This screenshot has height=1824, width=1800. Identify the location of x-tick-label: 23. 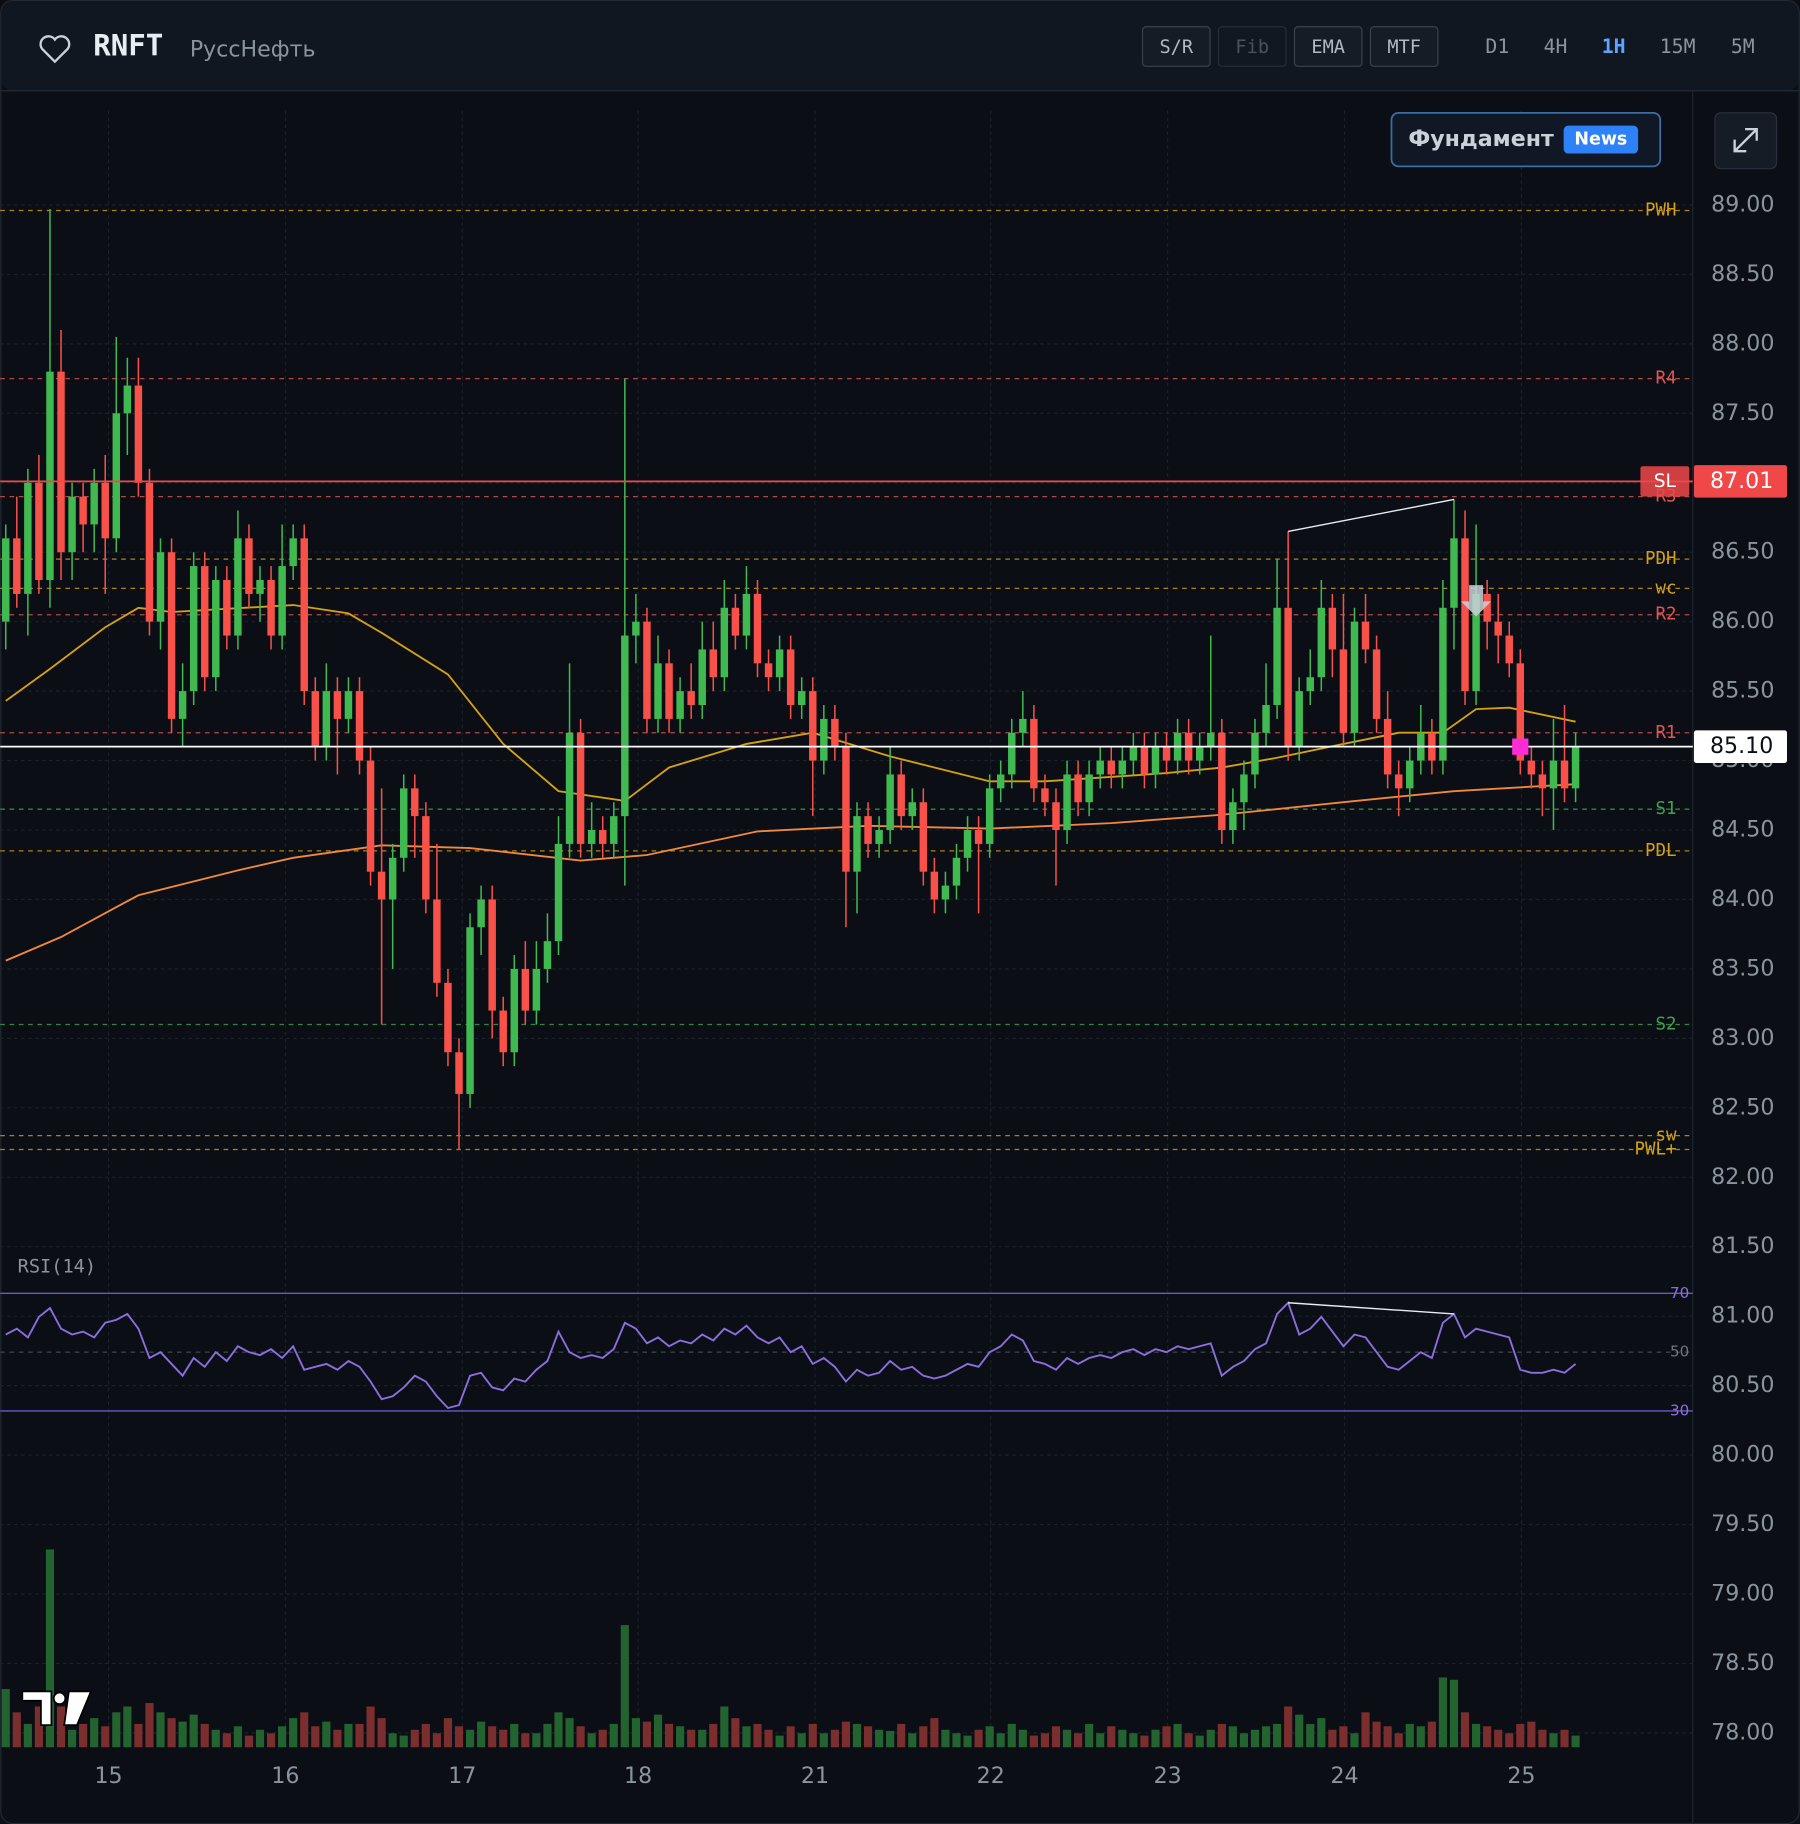
(1168, 1776).